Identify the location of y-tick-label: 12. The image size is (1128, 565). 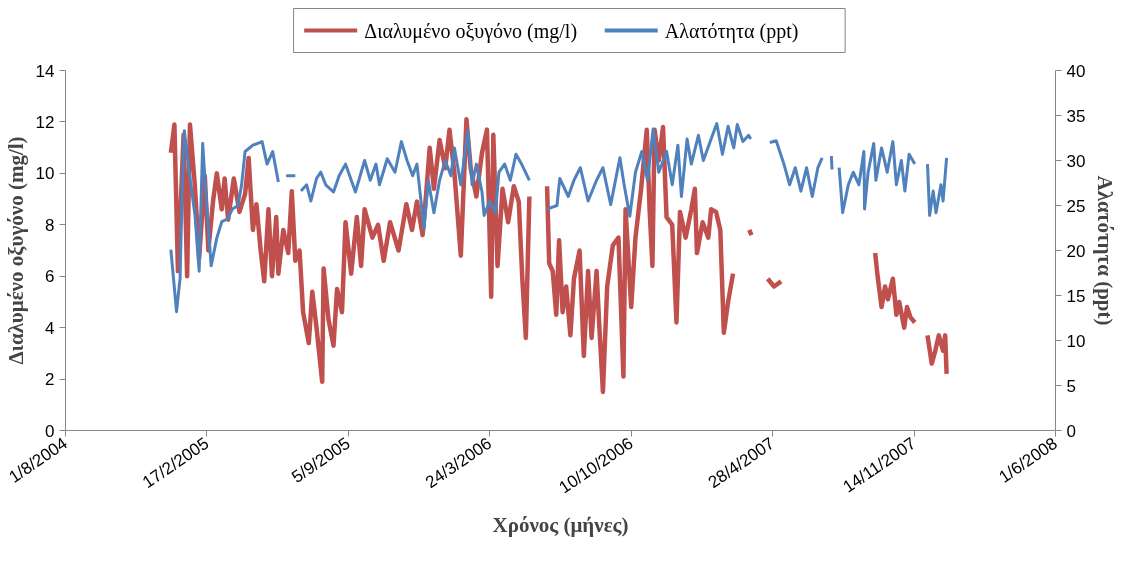
(45, 122).